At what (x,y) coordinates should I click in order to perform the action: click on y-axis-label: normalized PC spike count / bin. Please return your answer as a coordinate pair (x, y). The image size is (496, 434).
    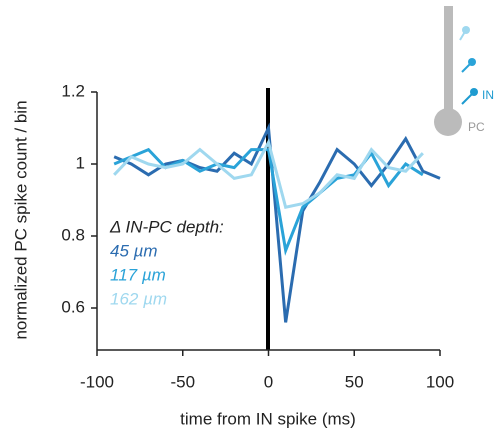
    Looking at the image, I should click on (20, 219).